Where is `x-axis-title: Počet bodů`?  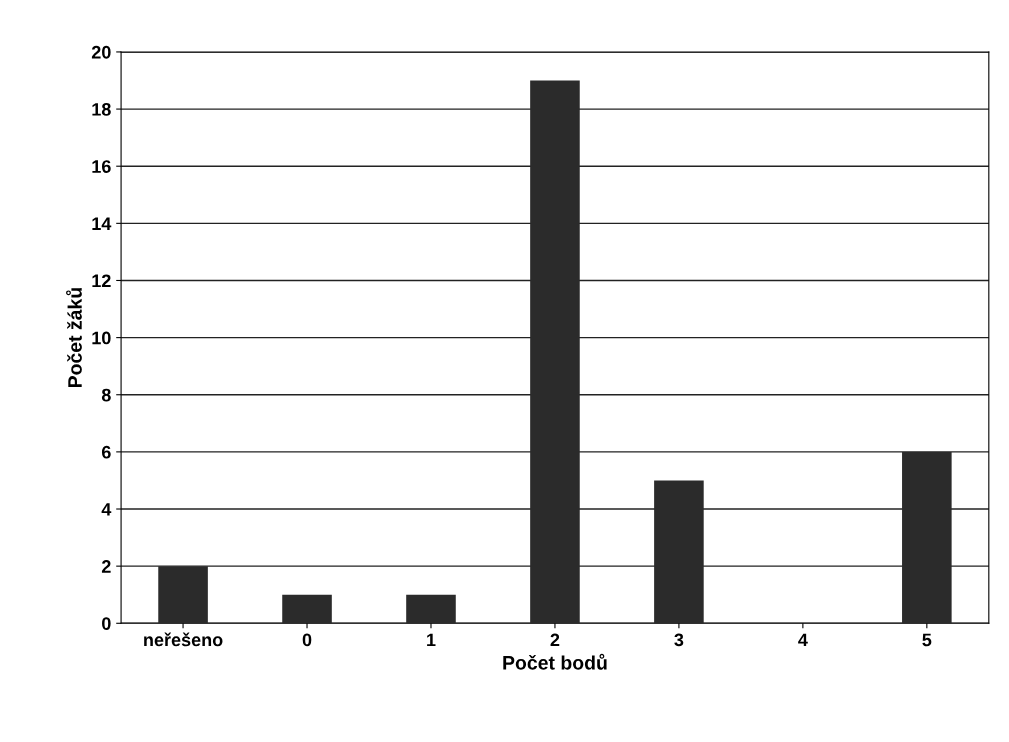 x-axis-title: Počet bodů is located at coordinates (555, 661).